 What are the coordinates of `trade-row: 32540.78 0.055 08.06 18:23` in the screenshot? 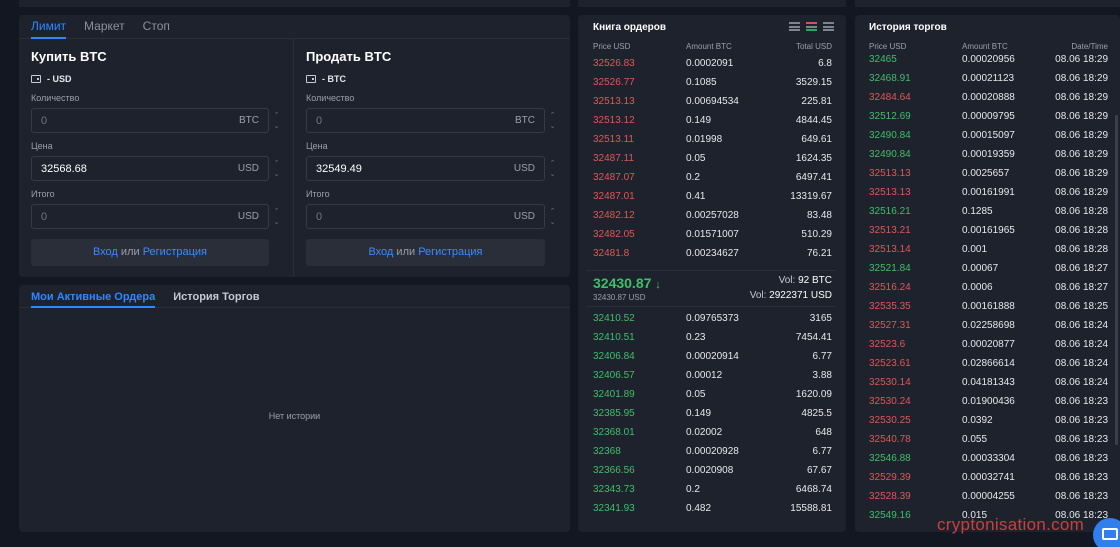 It's located at (988, 439).